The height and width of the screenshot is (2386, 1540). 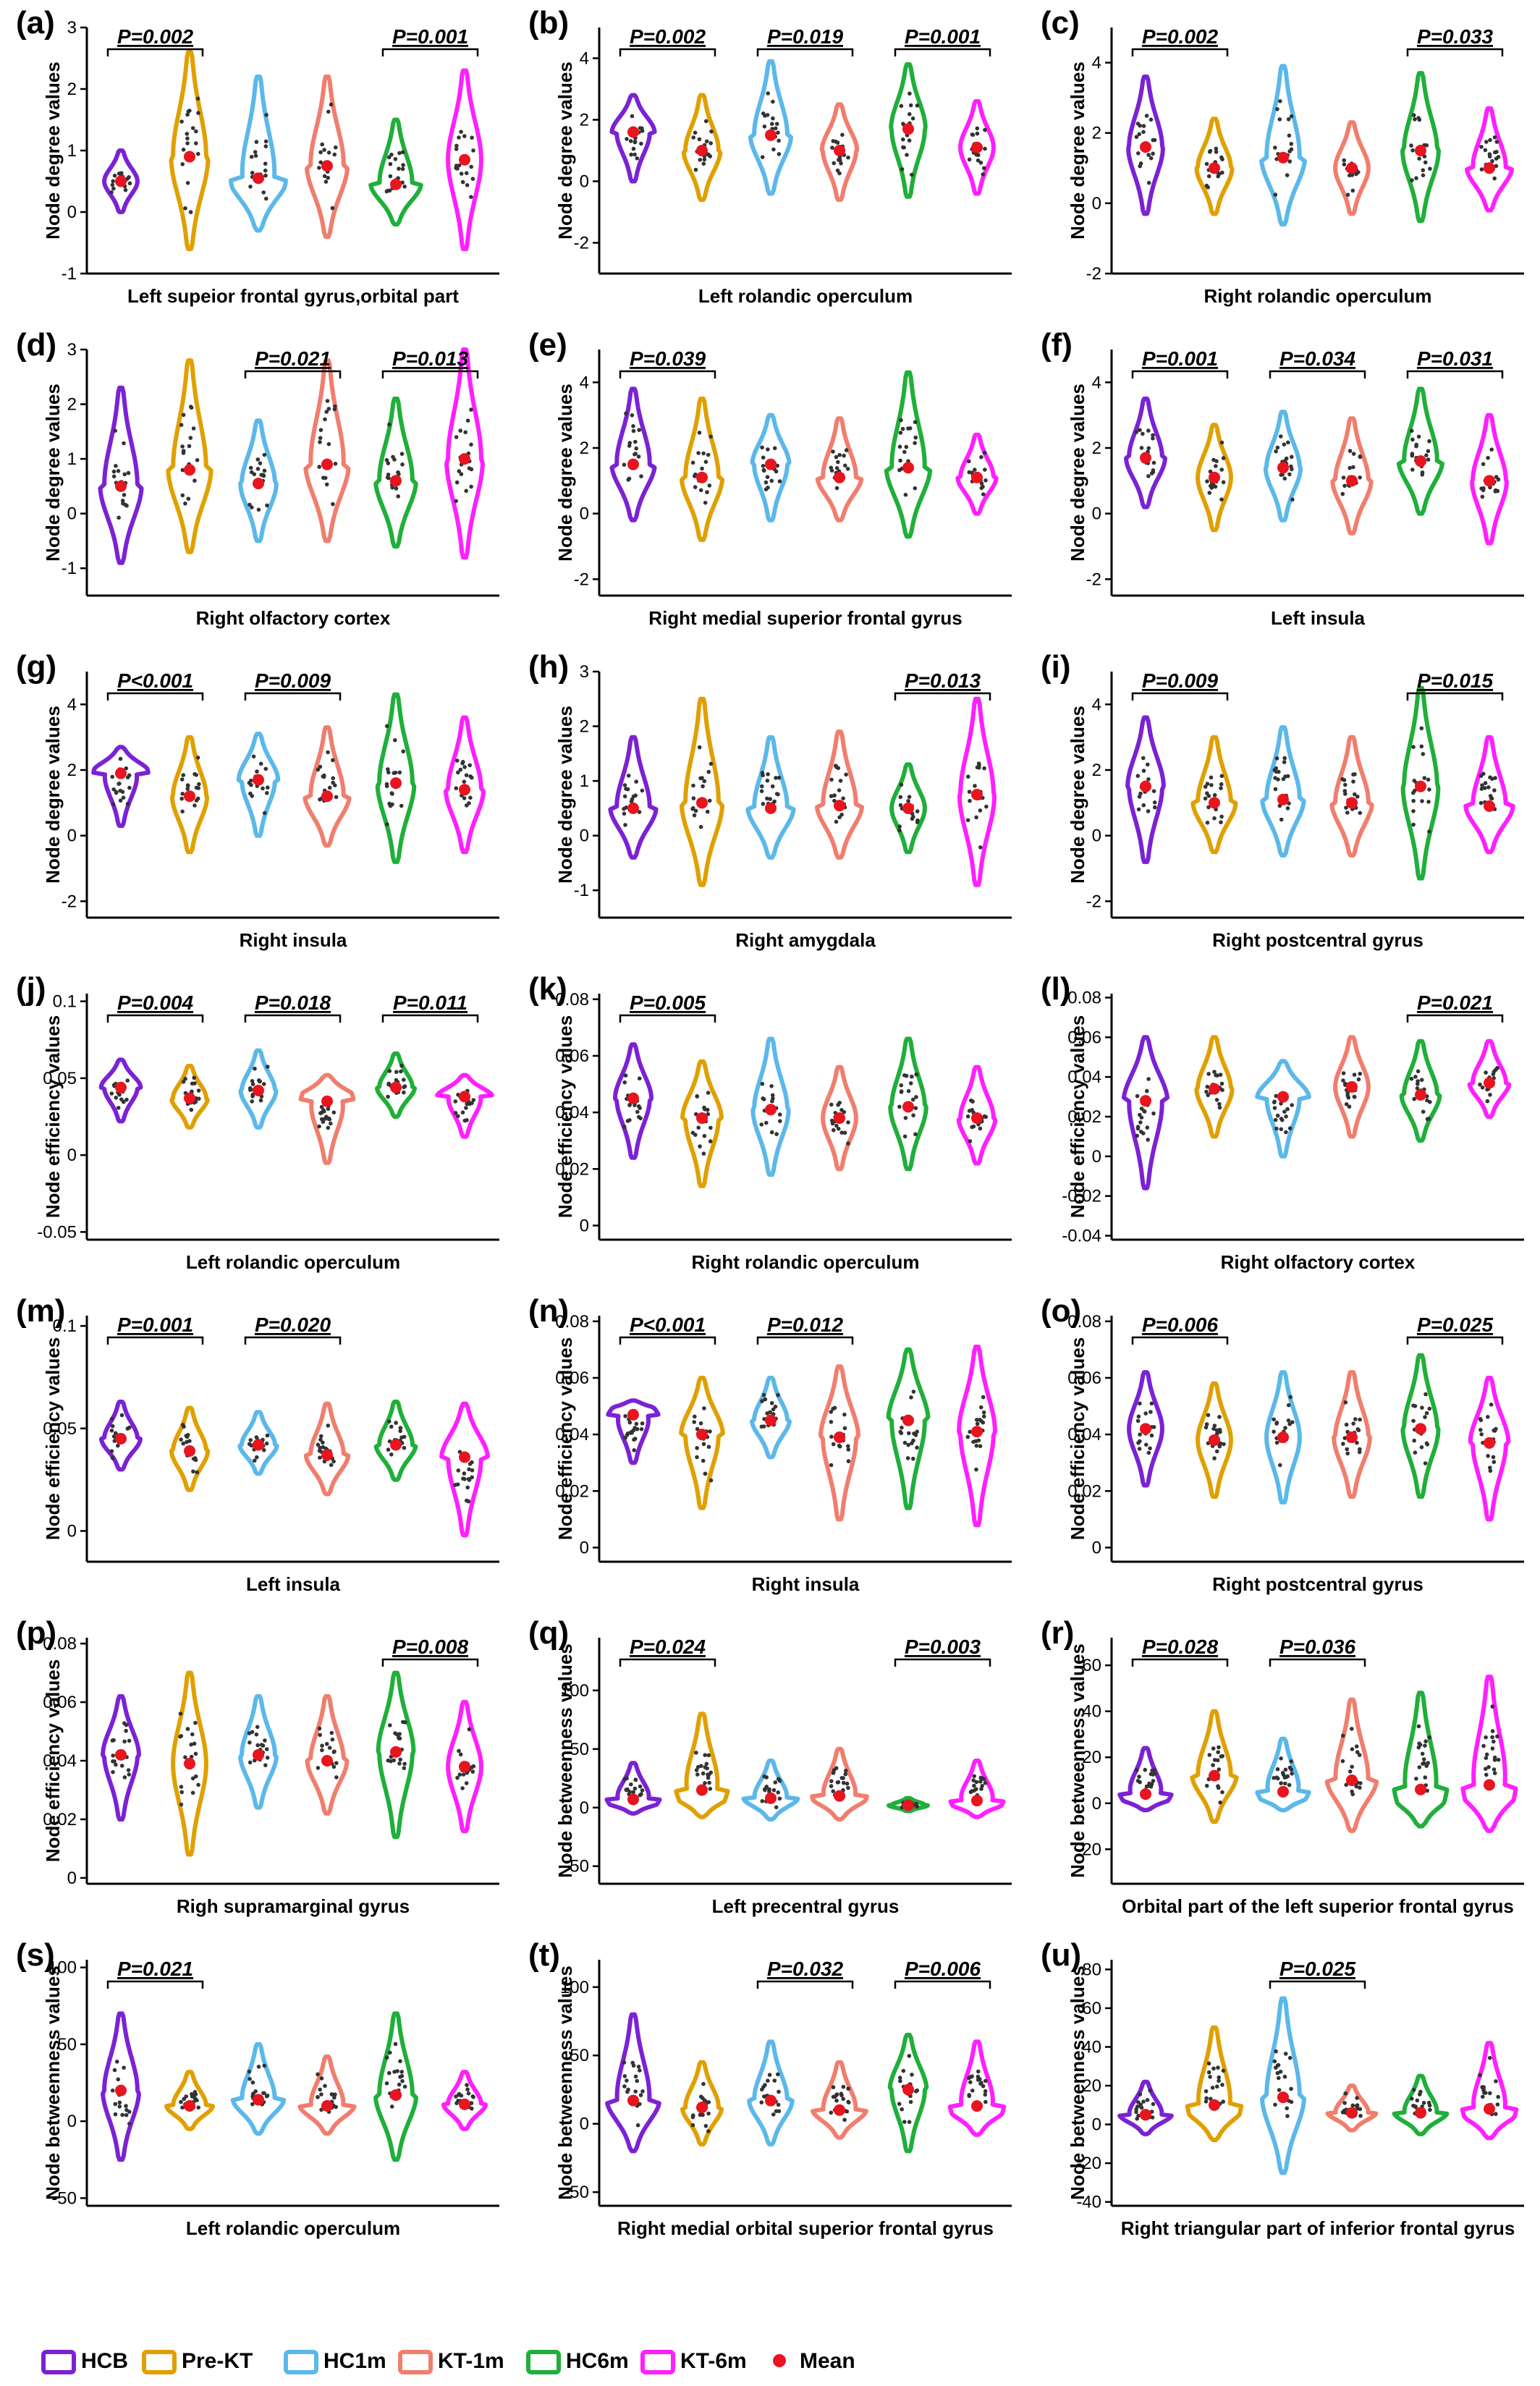 I want to click on p-value-label: P=0.024, so click(x=668, y=1647).